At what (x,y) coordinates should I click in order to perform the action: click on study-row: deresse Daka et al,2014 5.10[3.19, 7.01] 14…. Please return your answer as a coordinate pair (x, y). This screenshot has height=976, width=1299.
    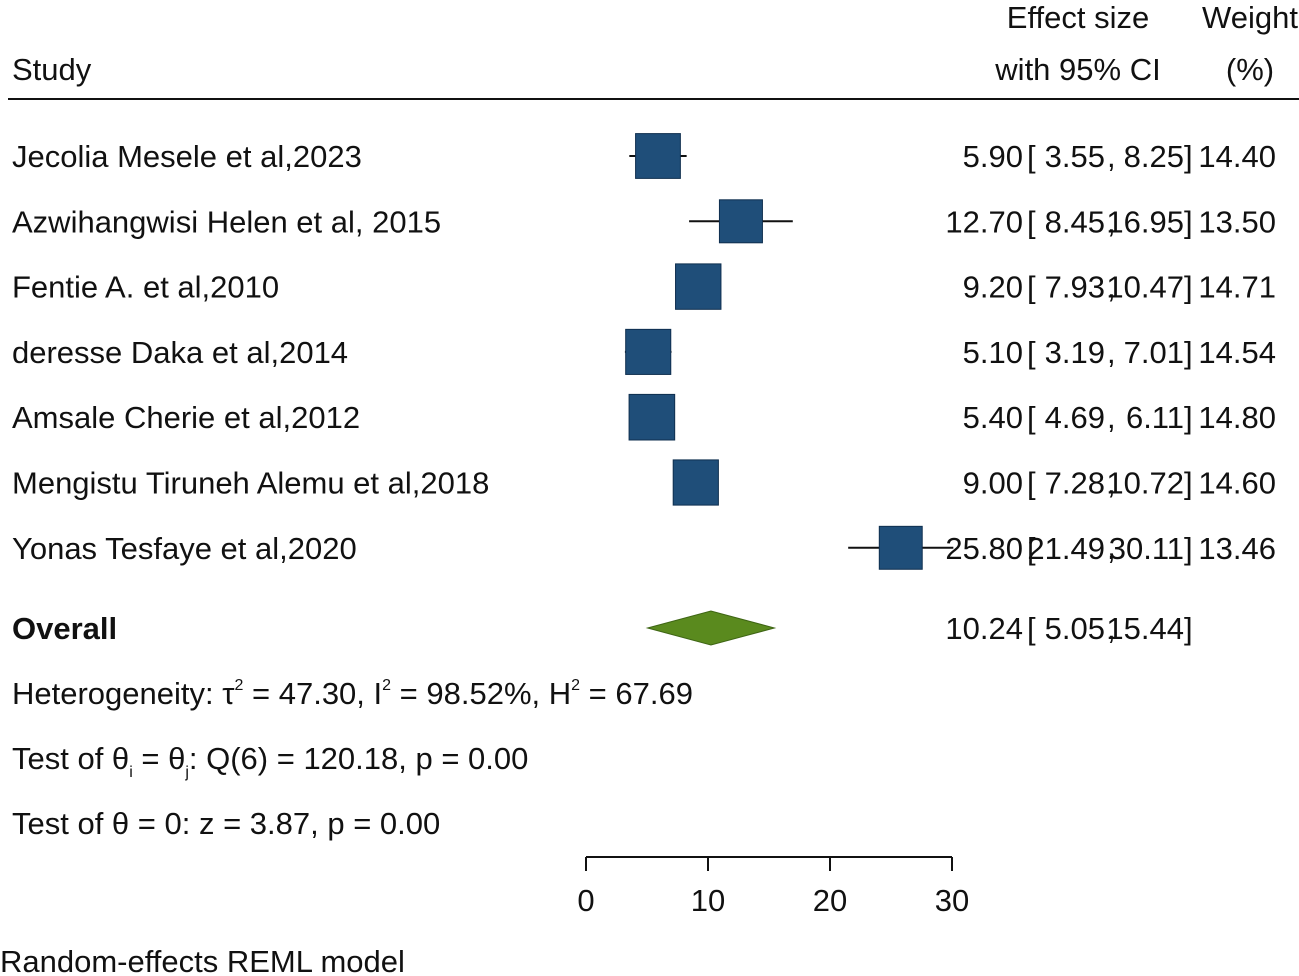
    Looking at the image, I should click on (644, 351).